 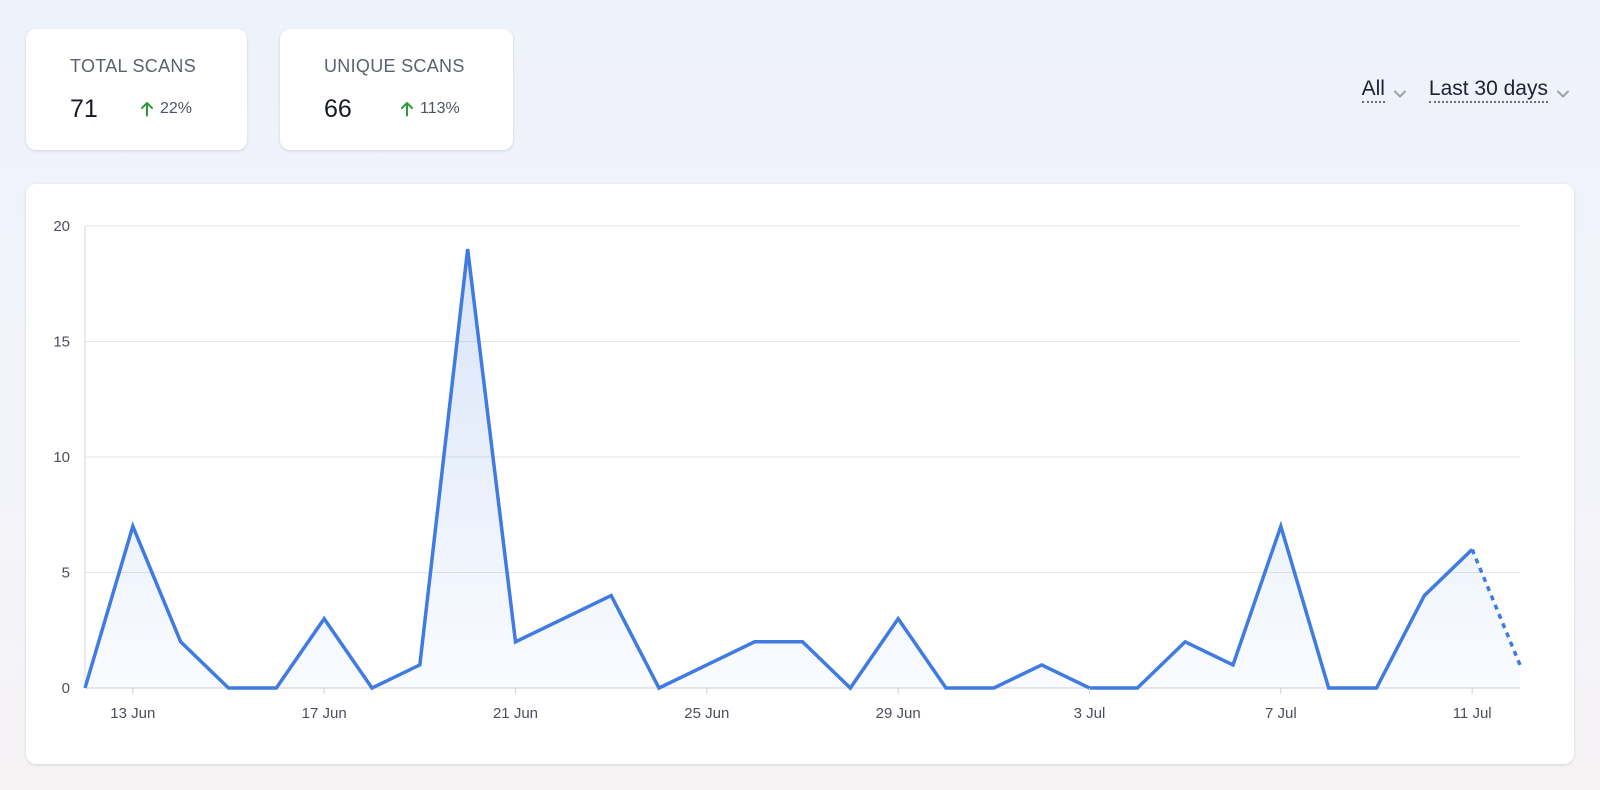 I want to click on y-tick-label: 15, so click(x=61, y=342).